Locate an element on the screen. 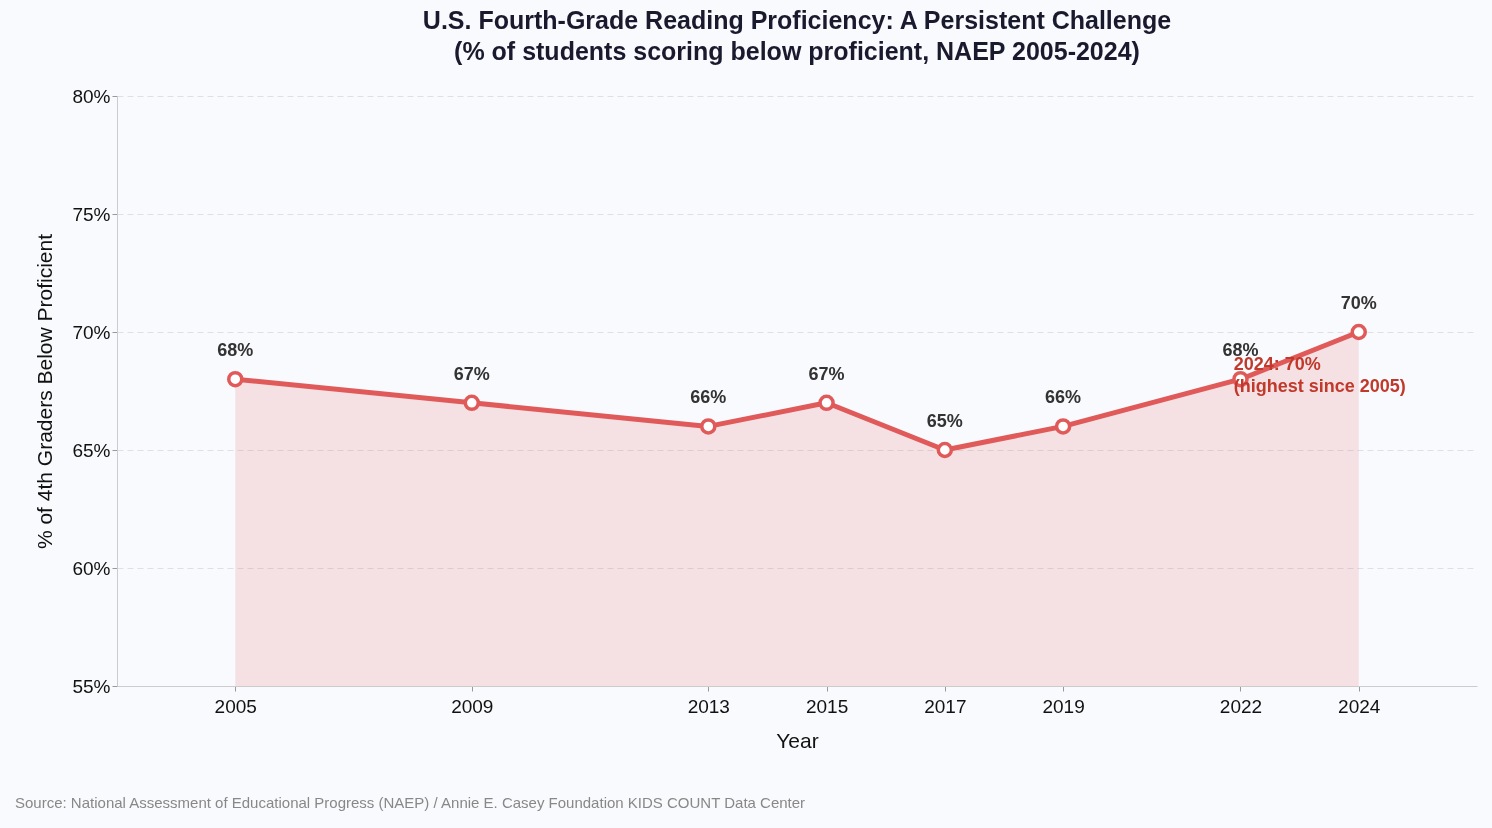  source-note: Source: National Assessment of Educational Progress (NAEP) / Annie E. Casey Foundation KIDS COUNT Data Center is located at coordinates (410, 802).